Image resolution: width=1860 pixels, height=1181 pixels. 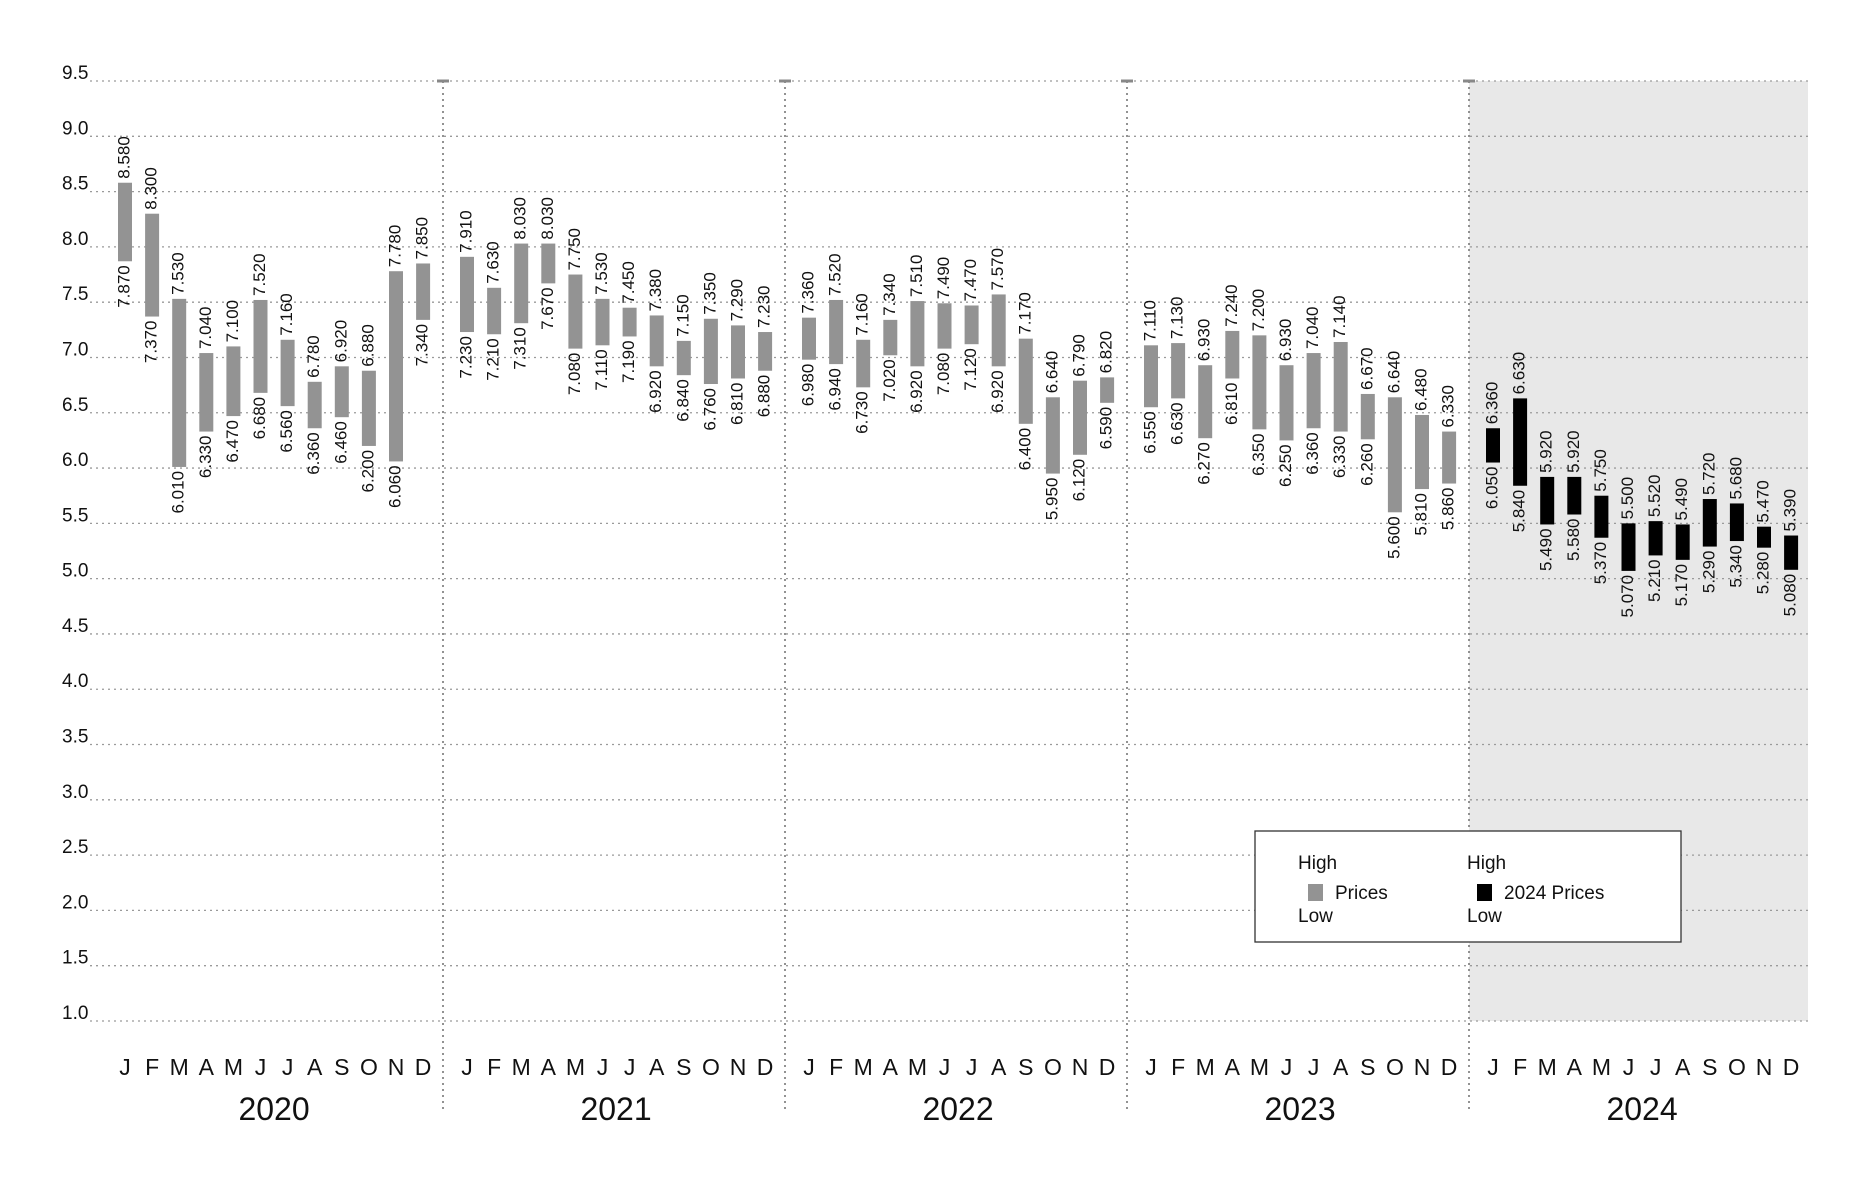 I want to click on y-tick-label: 4.0, so click(x=75, y=681).